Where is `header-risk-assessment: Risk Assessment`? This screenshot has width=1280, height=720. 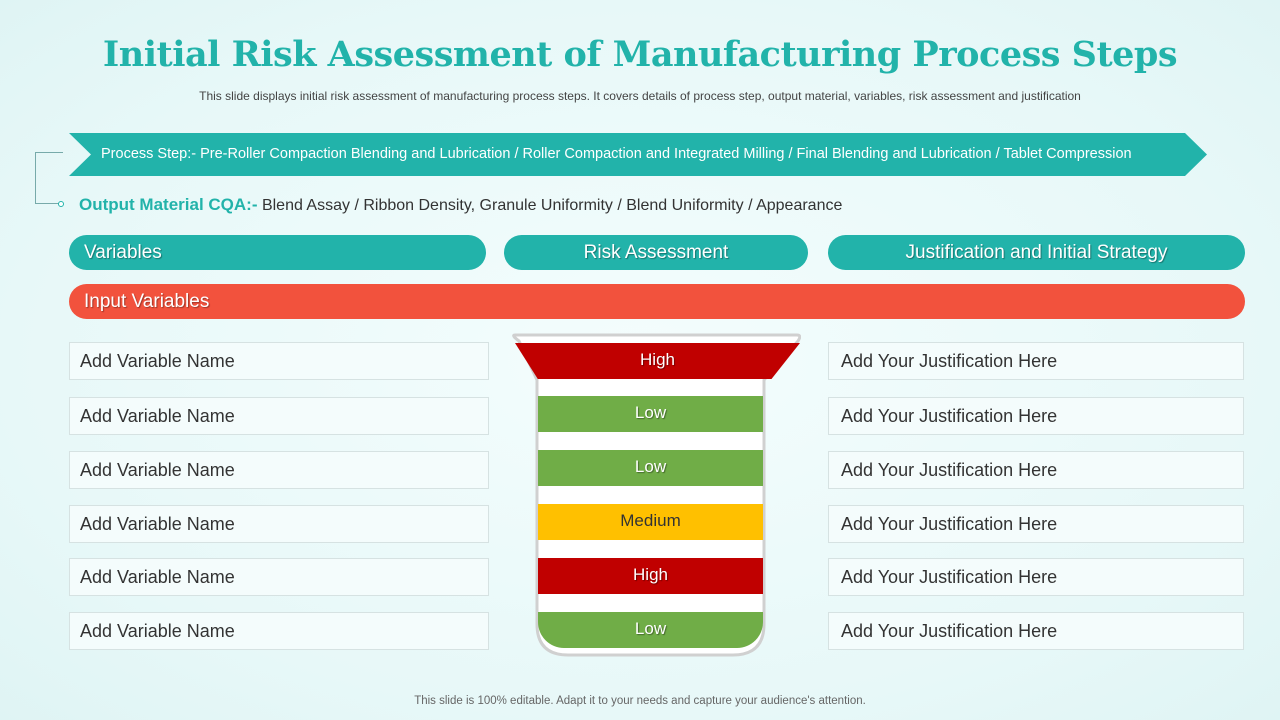
header-risk-assessment: Risk Assessment is located at coordinates (656, 252).